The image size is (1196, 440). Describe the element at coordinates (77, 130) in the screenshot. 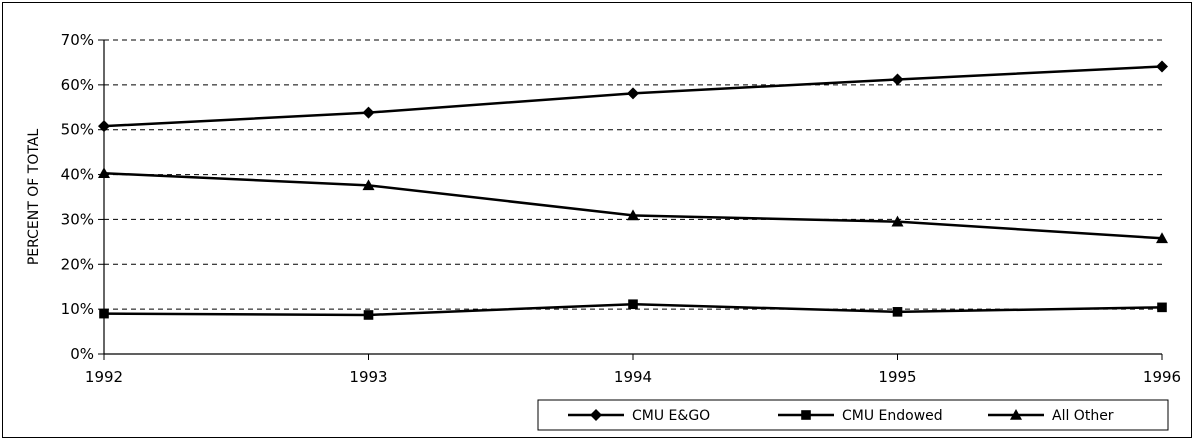

I see `y-tick-label: 50%` at that location.